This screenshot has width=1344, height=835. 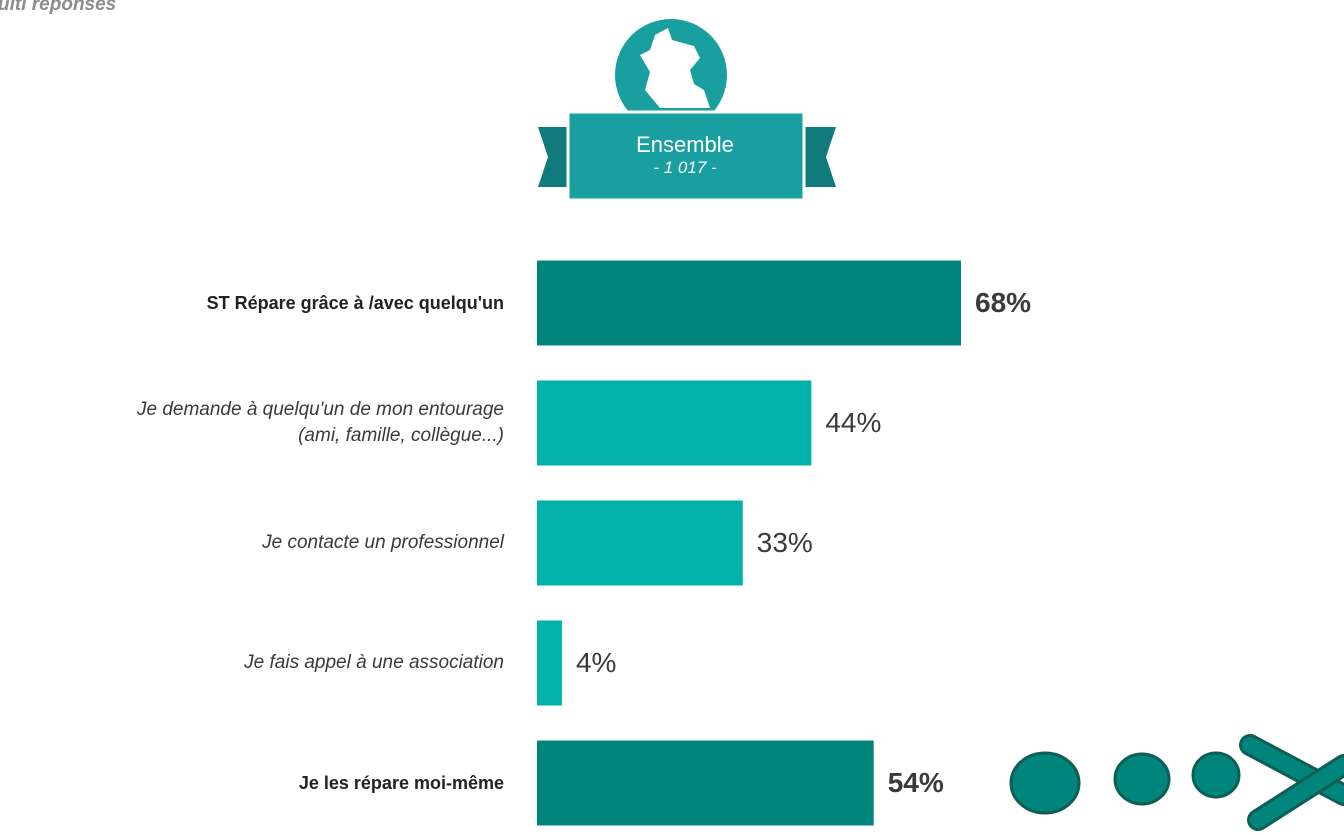 I want to click on category-label: Je les répare moi-même, so click(x=401, y=783).